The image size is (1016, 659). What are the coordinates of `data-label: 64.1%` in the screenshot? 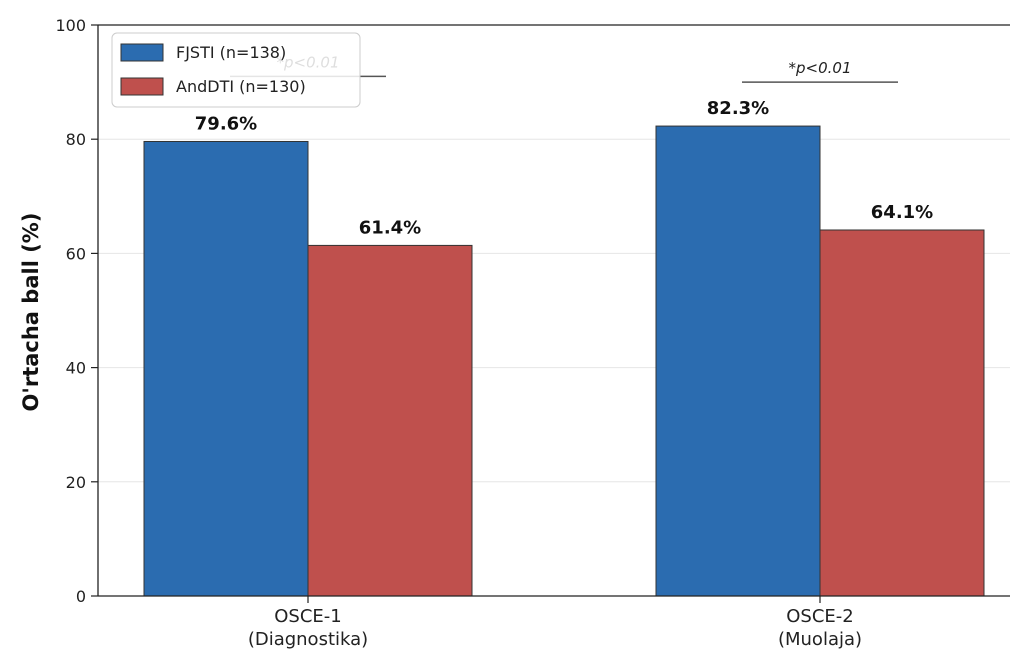 It's located at (902, 212).